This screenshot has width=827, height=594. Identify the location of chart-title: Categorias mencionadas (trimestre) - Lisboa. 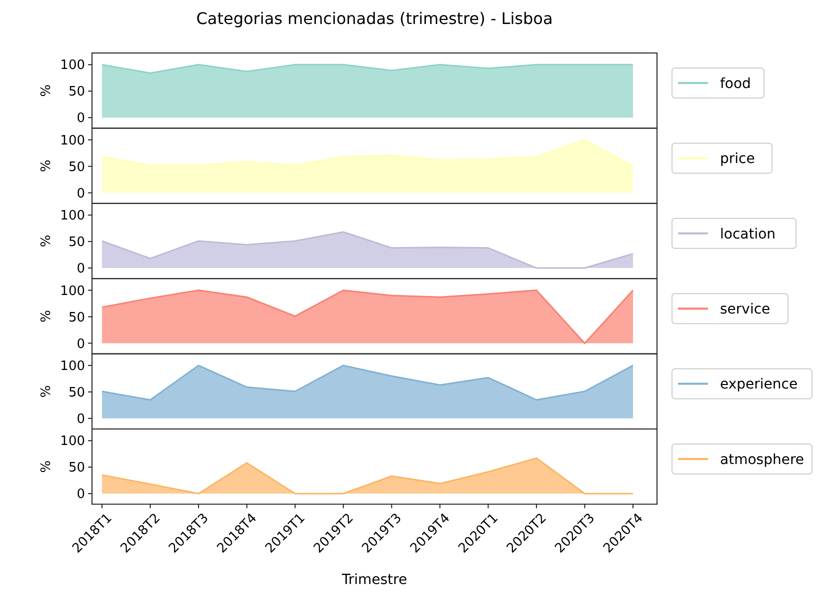
(374, 18).